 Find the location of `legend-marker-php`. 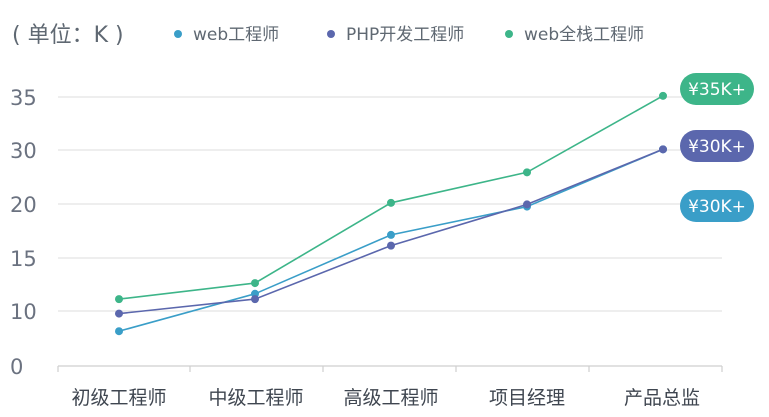

legend-marker-php is located at coordinates (331, 34).